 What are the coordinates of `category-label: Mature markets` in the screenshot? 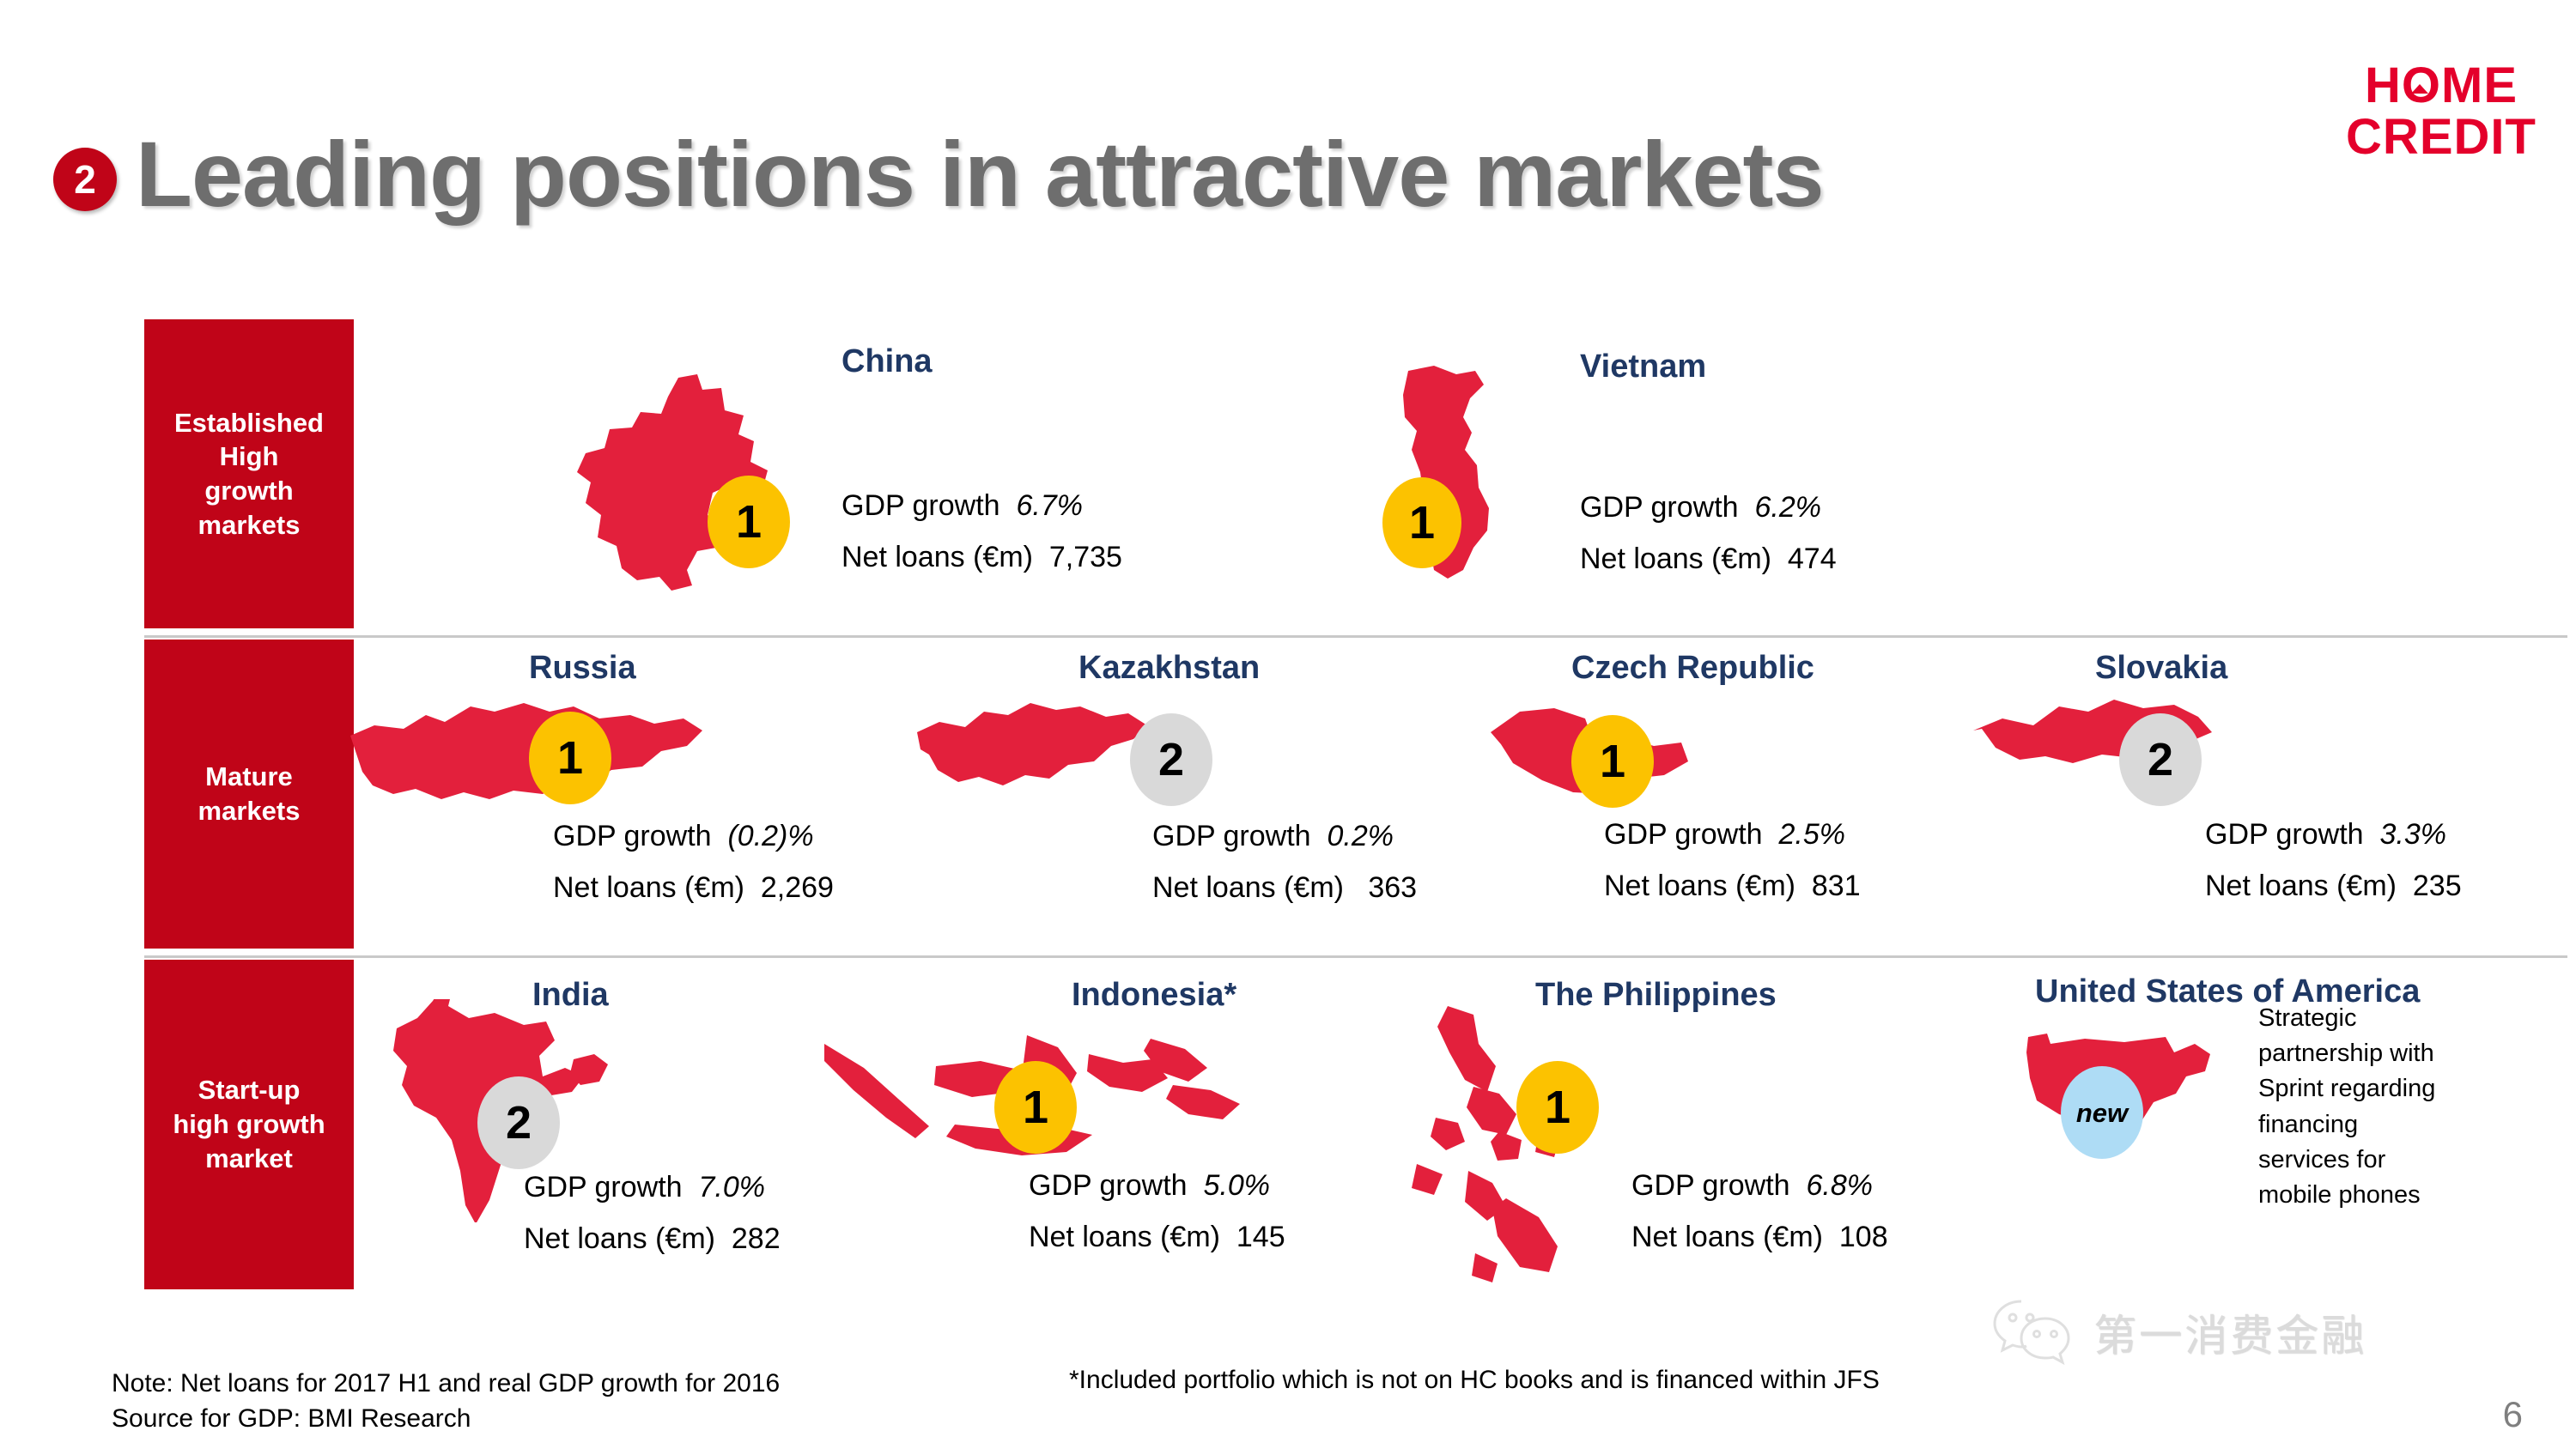 It's located at (249, 793).